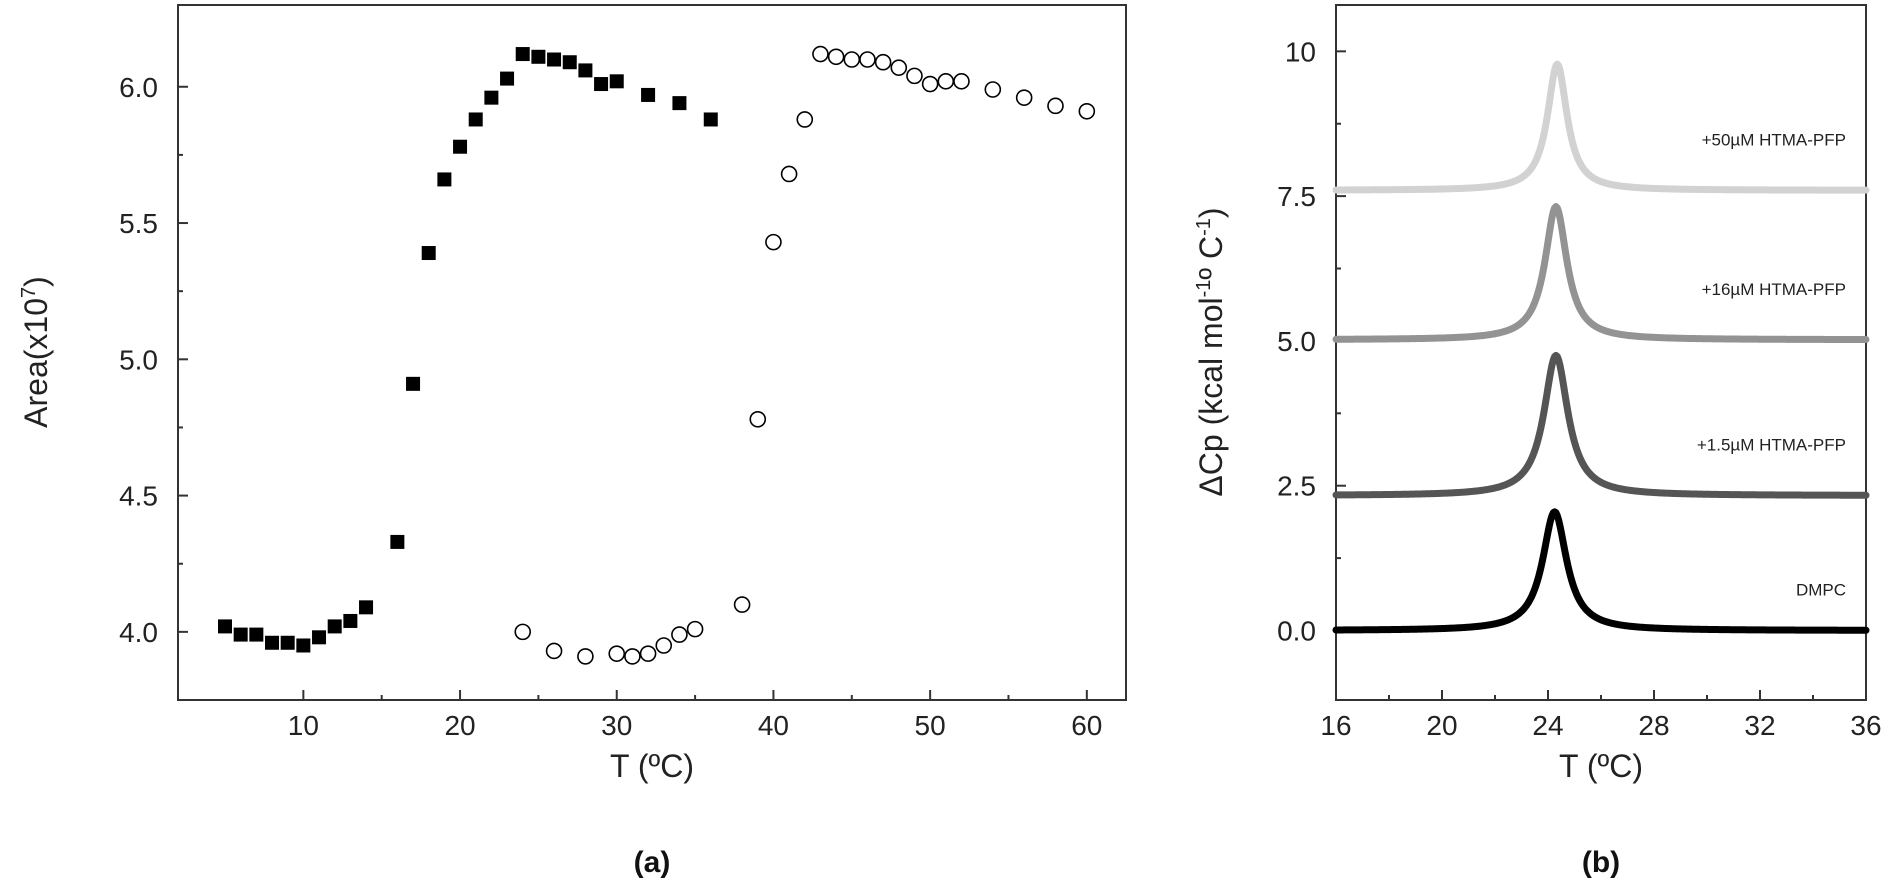  Describe the element at coordinates (652, 766) in the screenshot. I see `panel-a-x-axis-title: T (ºC)` at that location.